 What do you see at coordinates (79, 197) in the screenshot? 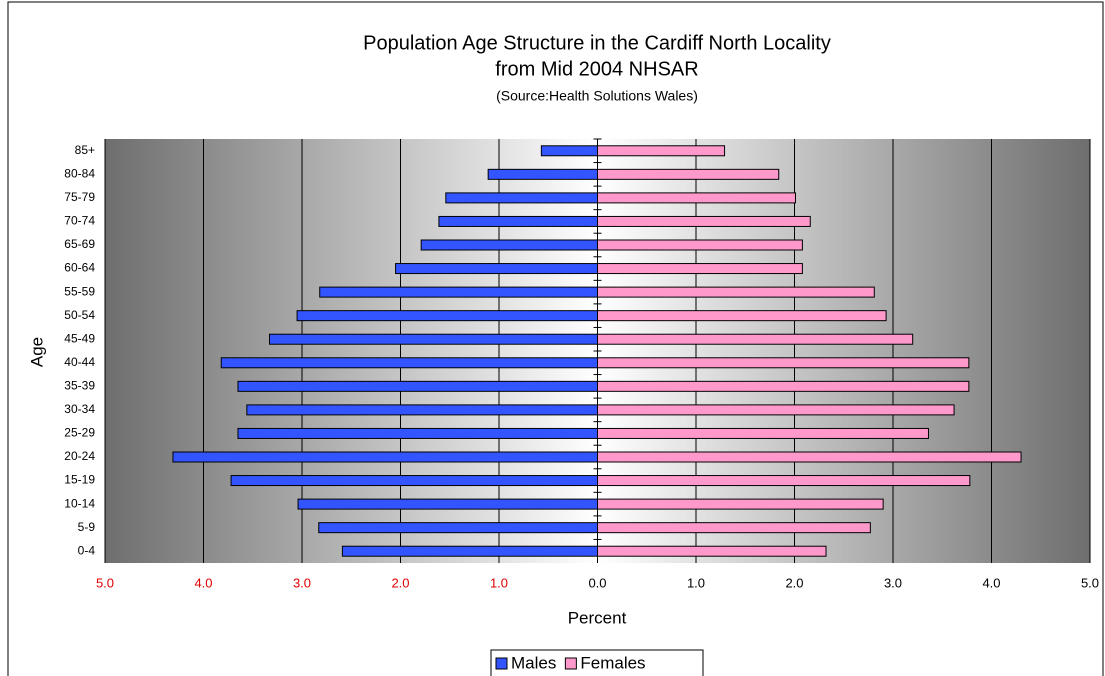
I see `y-tick-label: 75-79` at bounding box center [79, 197].